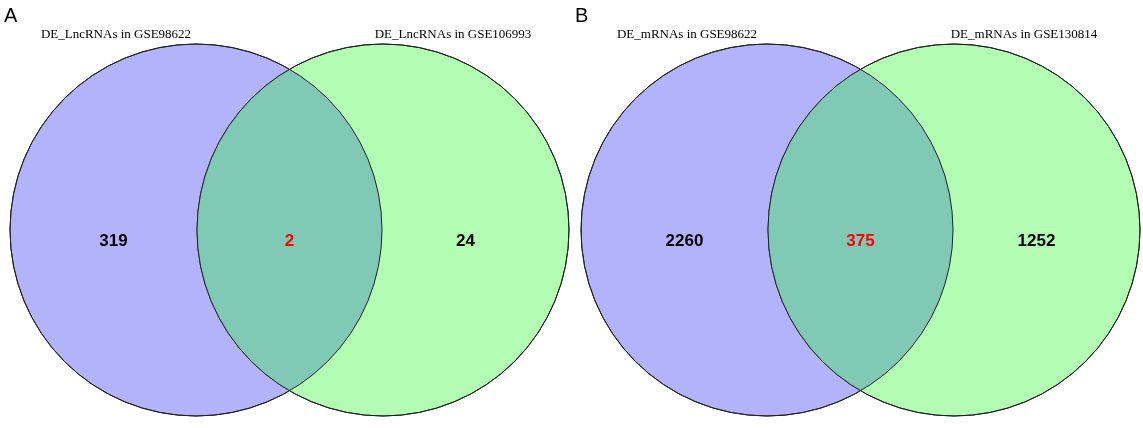 The image size is (1143, 428). I want to click on data-label: 2260, so click(684, 240).